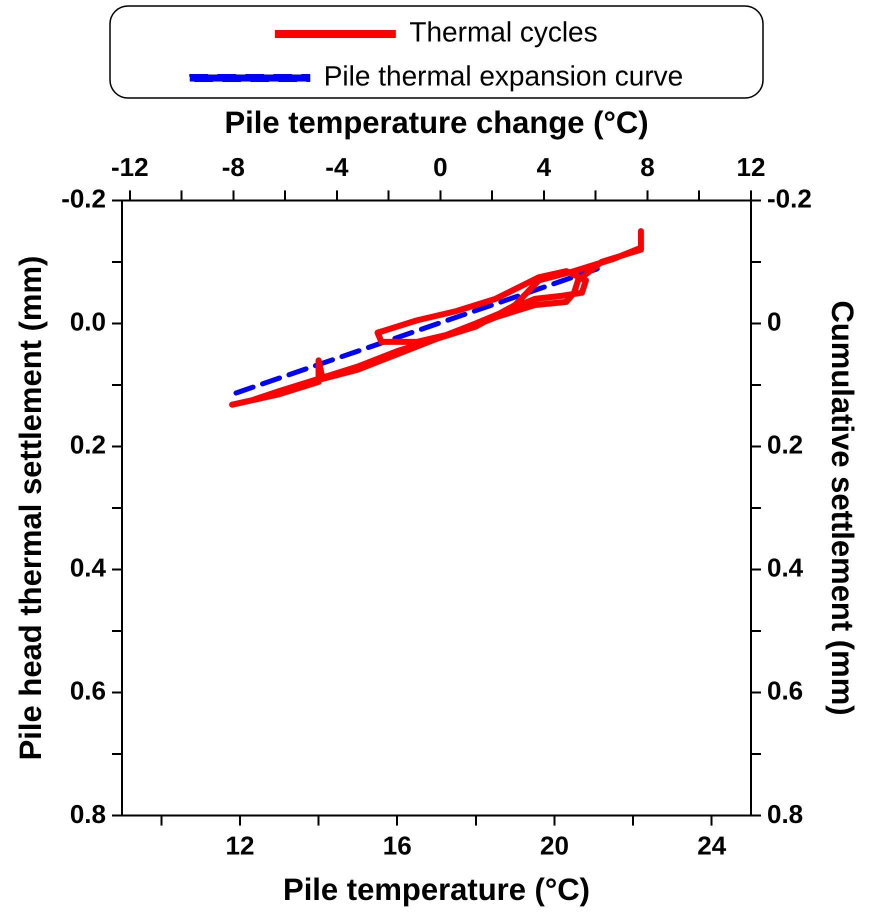 The image size is (873, 920). I want to click on x2-tick-label: -12, so click(129, 167).